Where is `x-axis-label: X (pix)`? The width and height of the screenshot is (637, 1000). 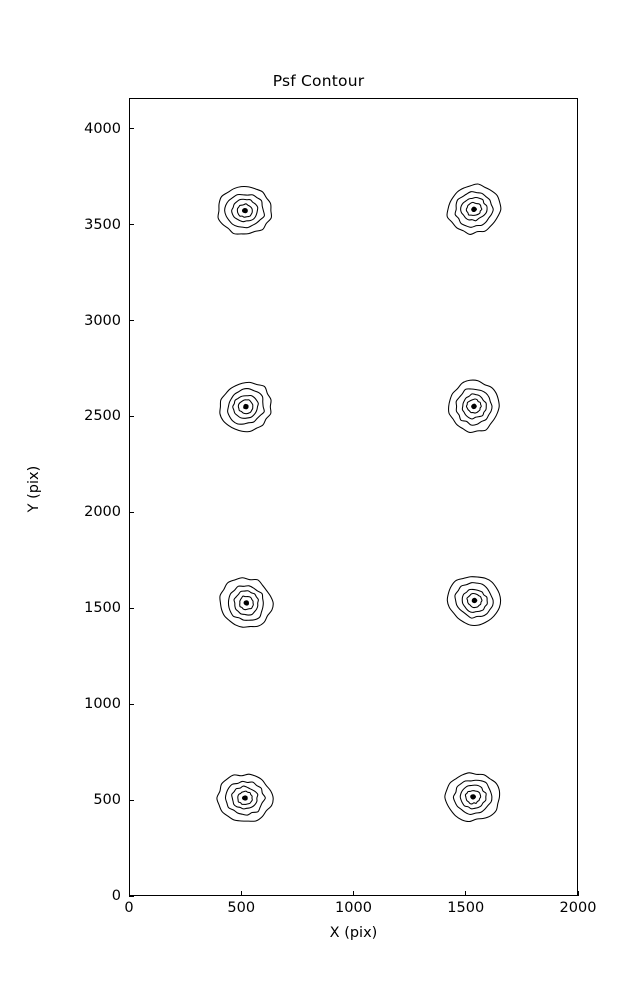 x-axis-label: X (pix) is located at coordinates (353, 933).